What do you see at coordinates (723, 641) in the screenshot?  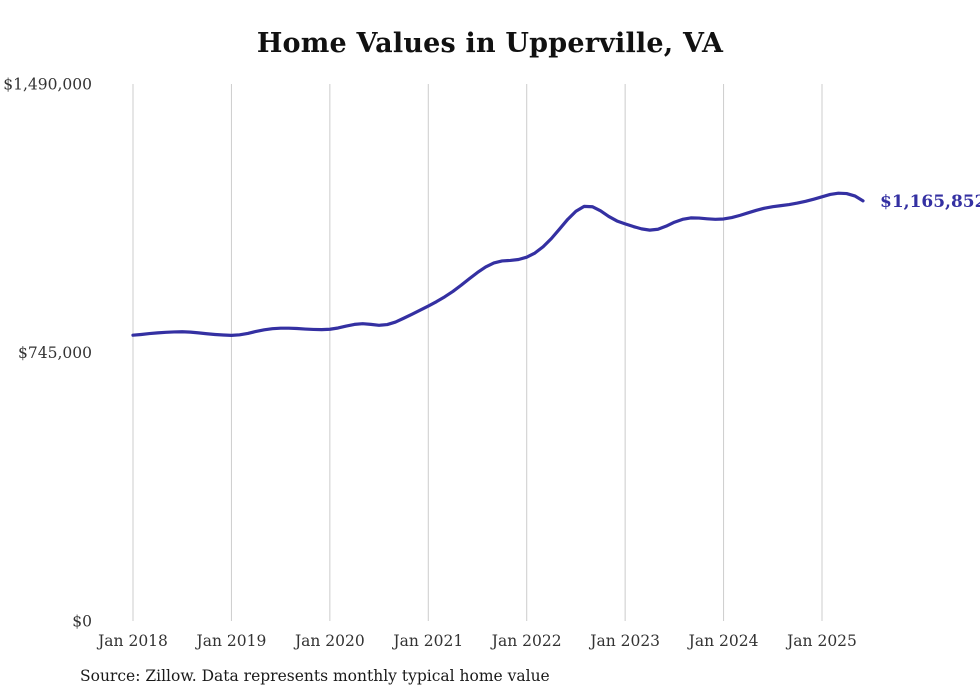 I see `x-tick-label: Jan 2024` at bounding box center [723, 641].